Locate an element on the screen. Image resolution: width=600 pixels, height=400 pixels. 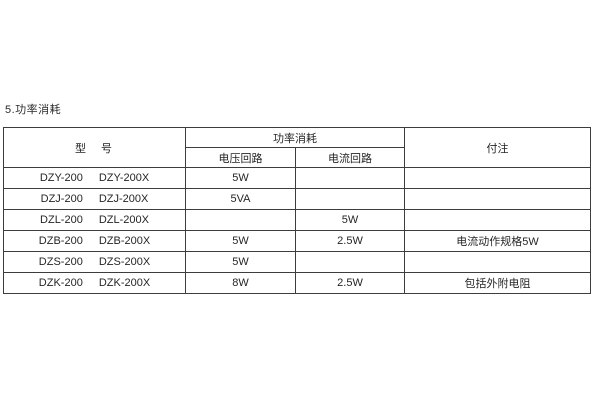
model-pair: DZY-200 DZY-200X is located at coordinates (95, 178).